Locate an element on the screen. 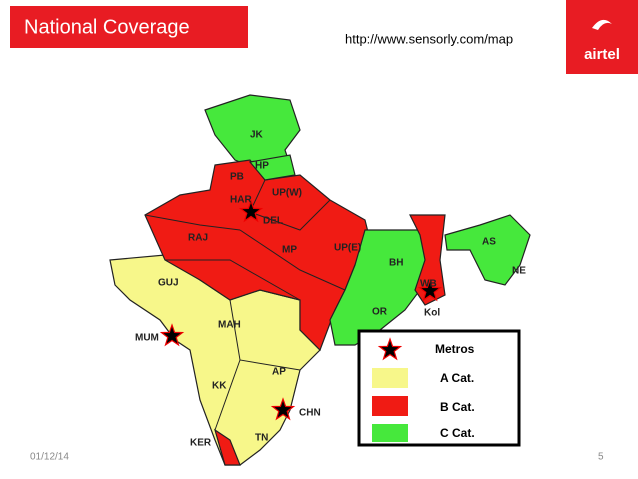 Image resolution: width=638 pixels, height=479 pixels. region-label: BH is located at coordinates (396, 263).